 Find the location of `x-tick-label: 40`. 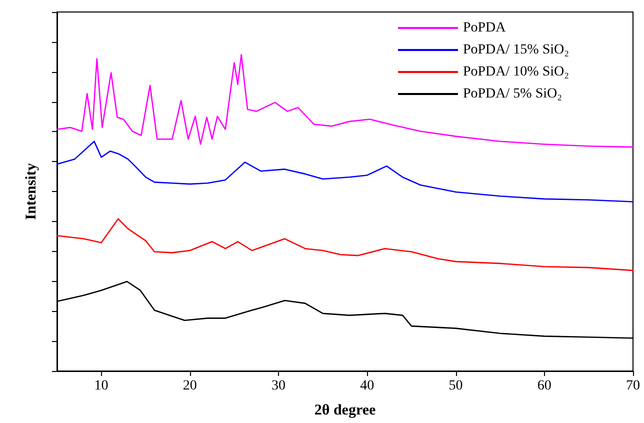

x-tick-label: 40 is located at coordinates (367, 386).